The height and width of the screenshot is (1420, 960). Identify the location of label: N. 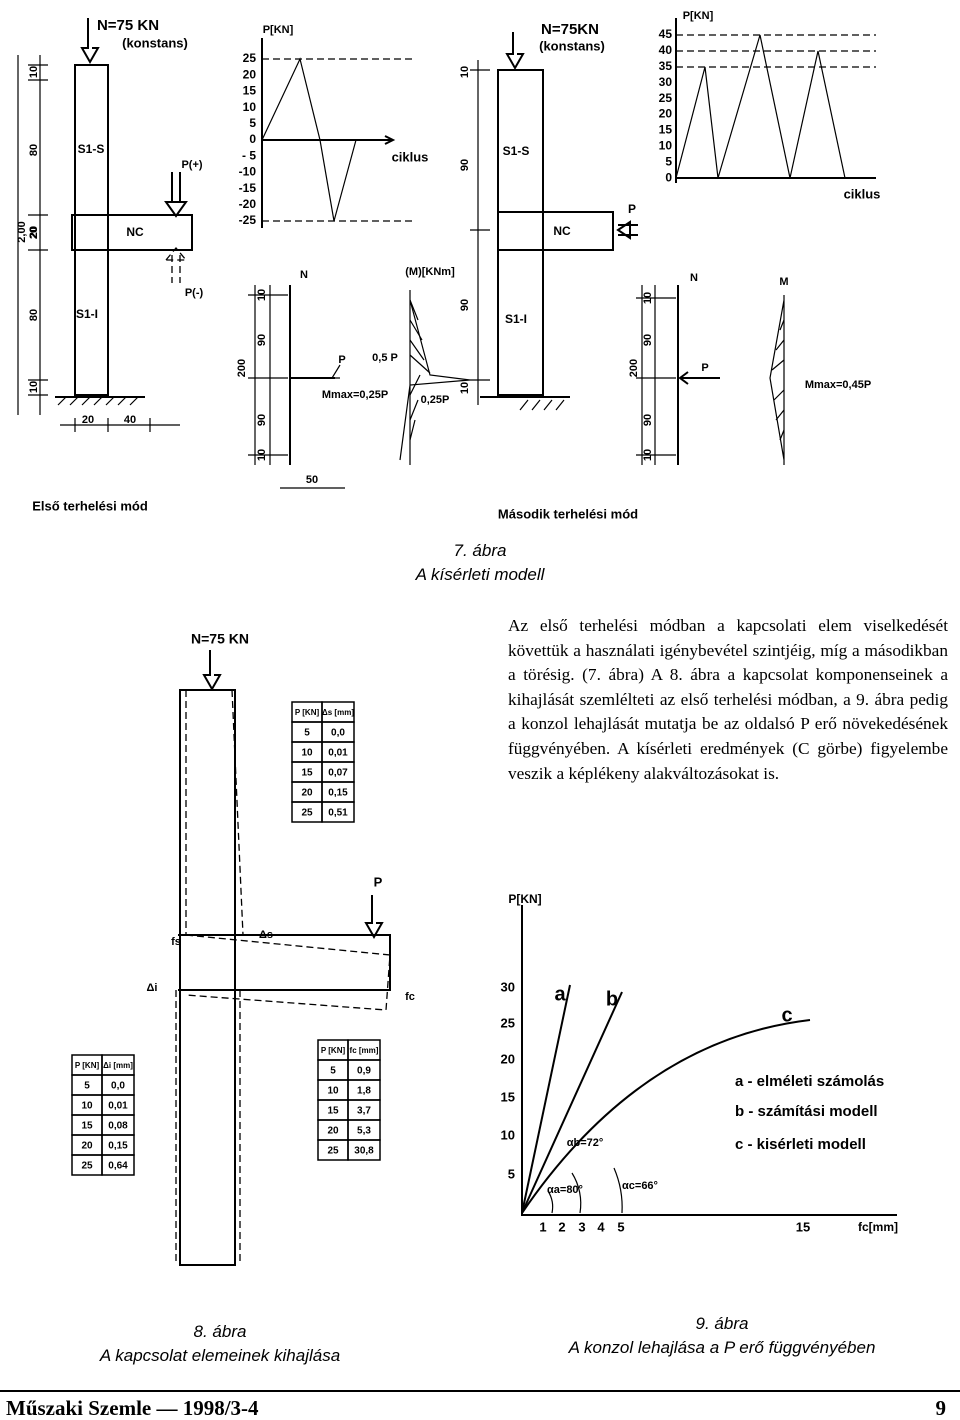
(304, 275).